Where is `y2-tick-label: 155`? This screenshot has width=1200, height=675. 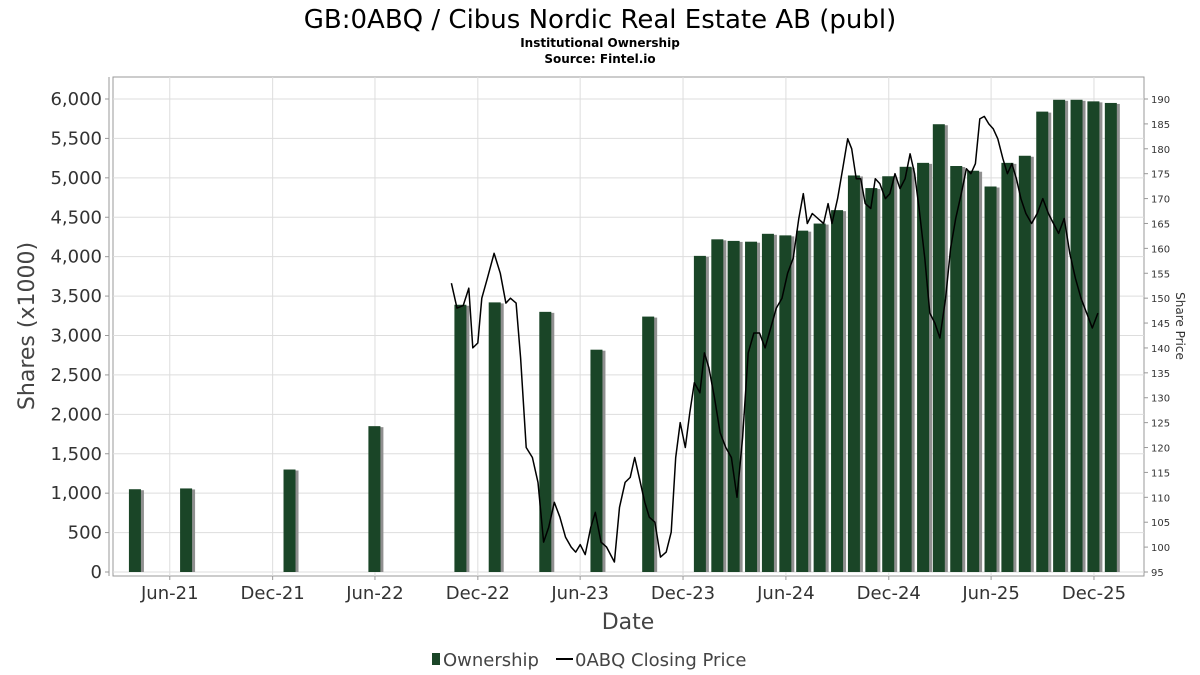 y2-tick-label: 155 is located at coordinates (1160, 274).